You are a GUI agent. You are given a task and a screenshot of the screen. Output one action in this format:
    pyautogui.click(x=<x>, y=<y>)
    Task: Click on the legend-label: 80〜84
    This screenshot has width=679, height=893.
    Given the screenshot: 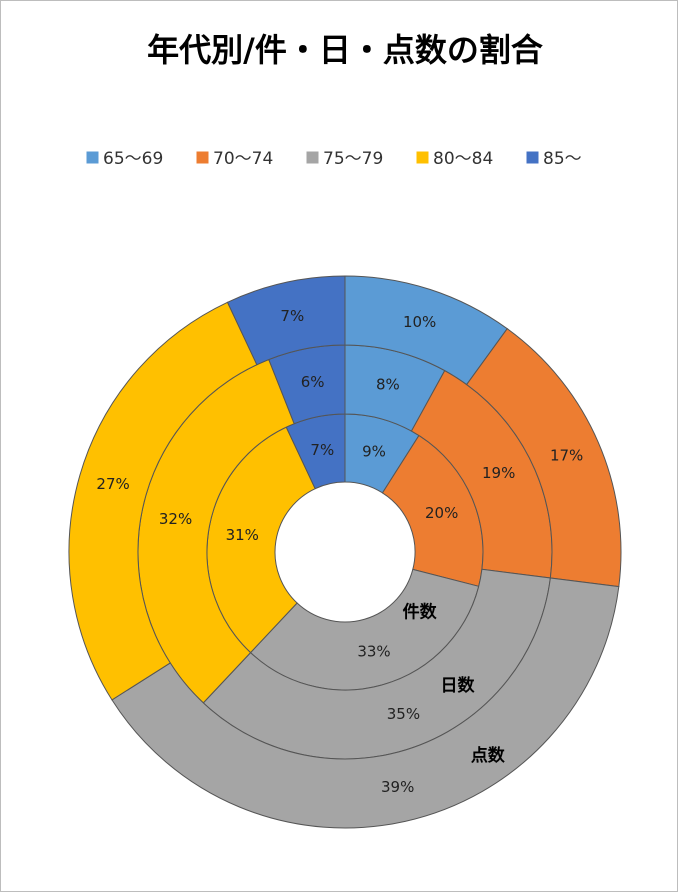 What is the action you would take?
    pyautogui.click(x=463, y=159)
    